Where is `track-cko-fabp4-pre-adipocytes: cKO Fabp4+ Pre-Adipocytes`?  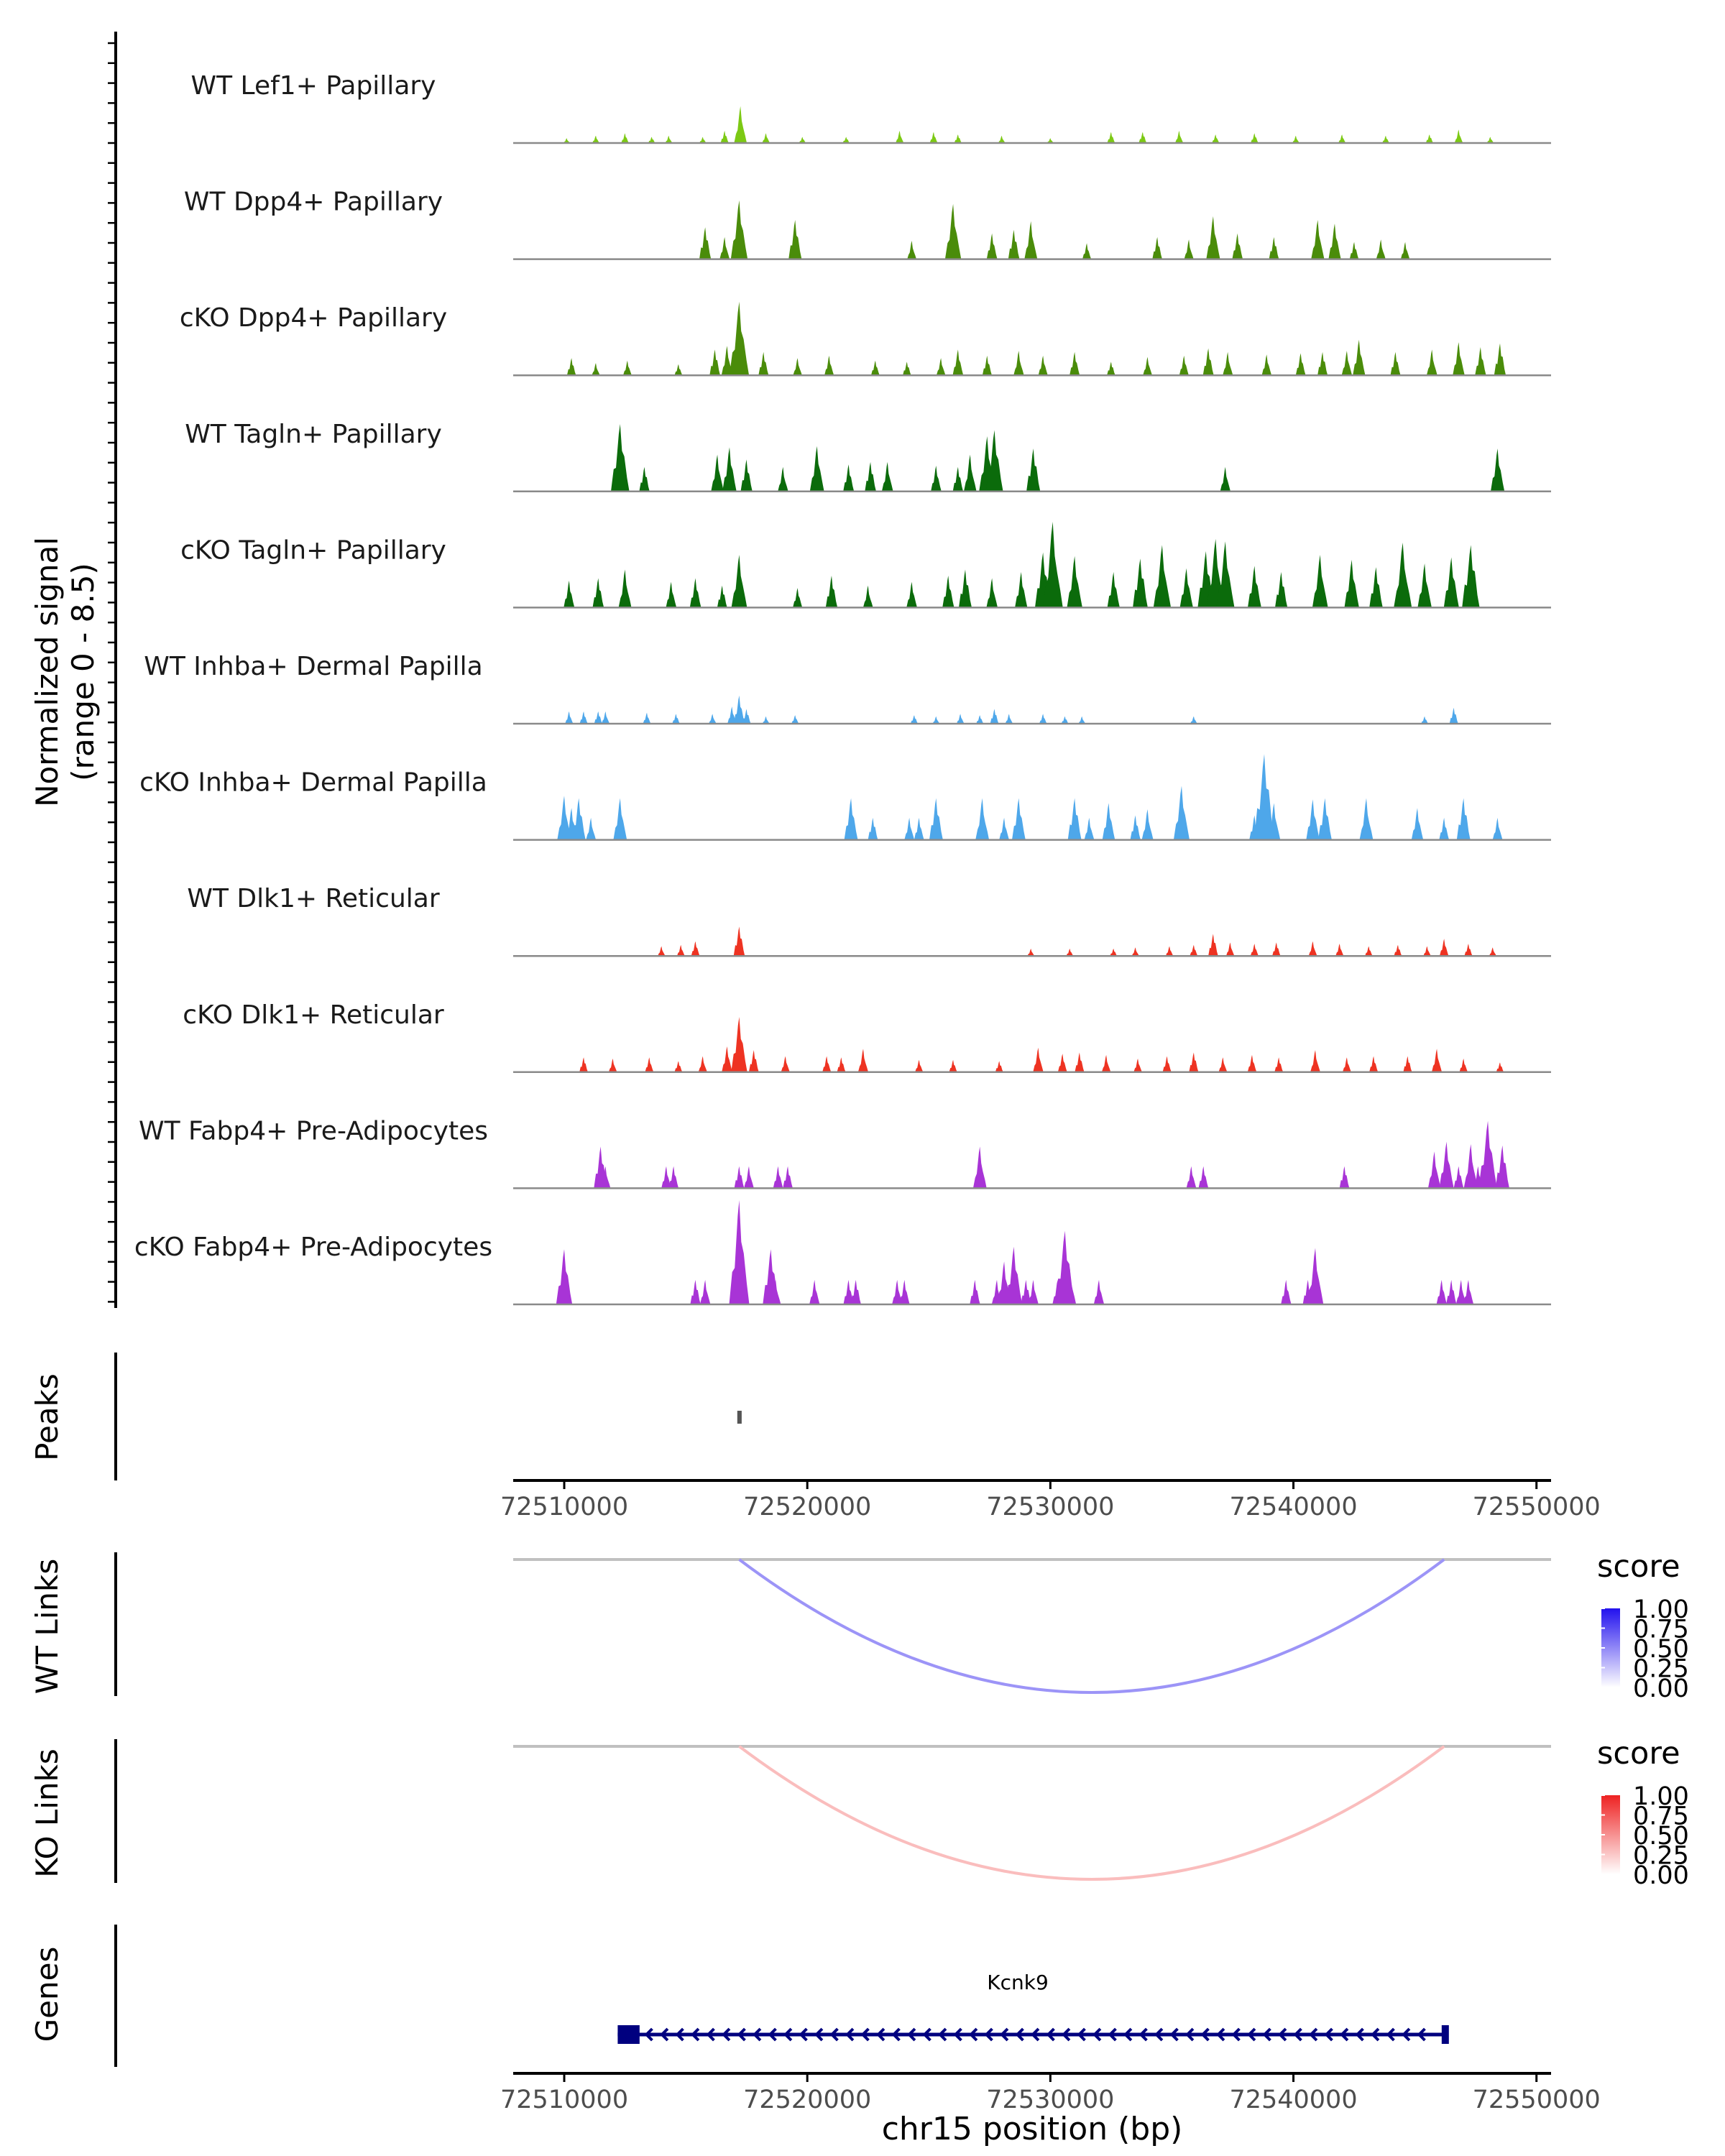 track-cko-fabp4-pre-adipocytes: cKO Fabp4+ Pre-Adipocytes is located at coordinates (842, 1253).